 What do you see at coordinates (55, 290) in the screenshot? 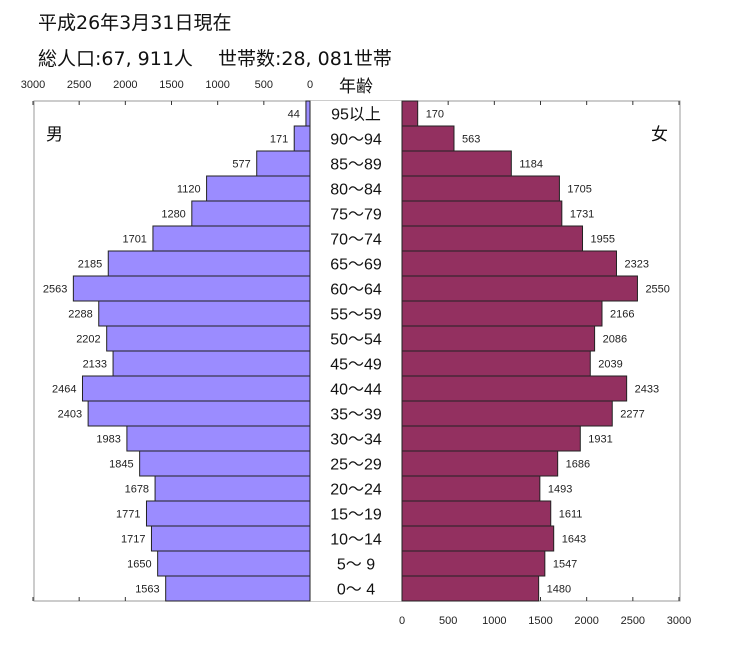
I see `male-value-label: 2563` at bounding box center [55, 290].